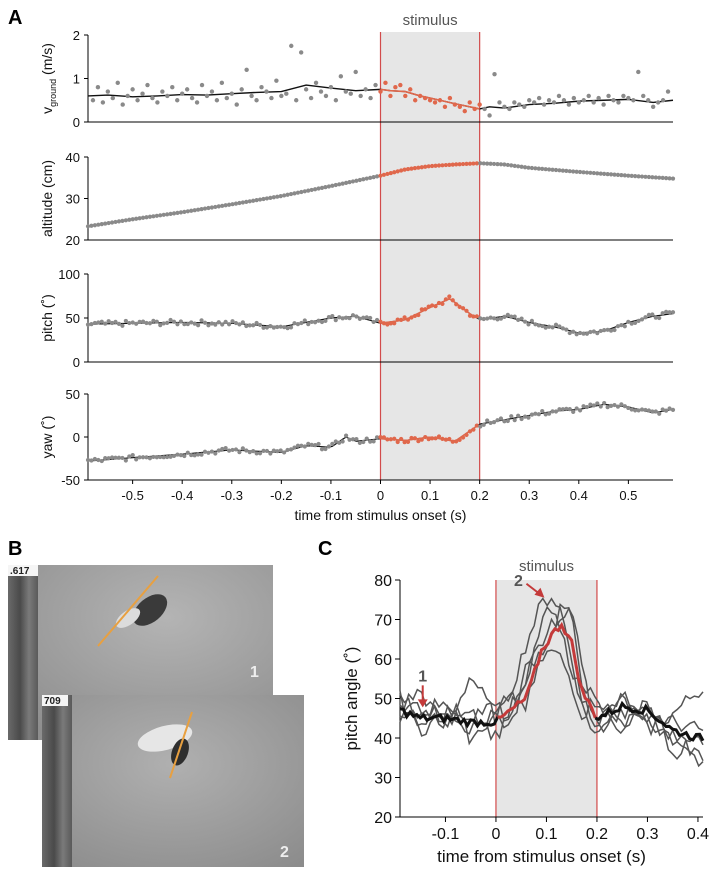 This screenshot has width=715, height=874. What do you see at coordinates (69, 274) in the screenshot?
I see `y-tick-label: 100` at bounding box center [69, 274].